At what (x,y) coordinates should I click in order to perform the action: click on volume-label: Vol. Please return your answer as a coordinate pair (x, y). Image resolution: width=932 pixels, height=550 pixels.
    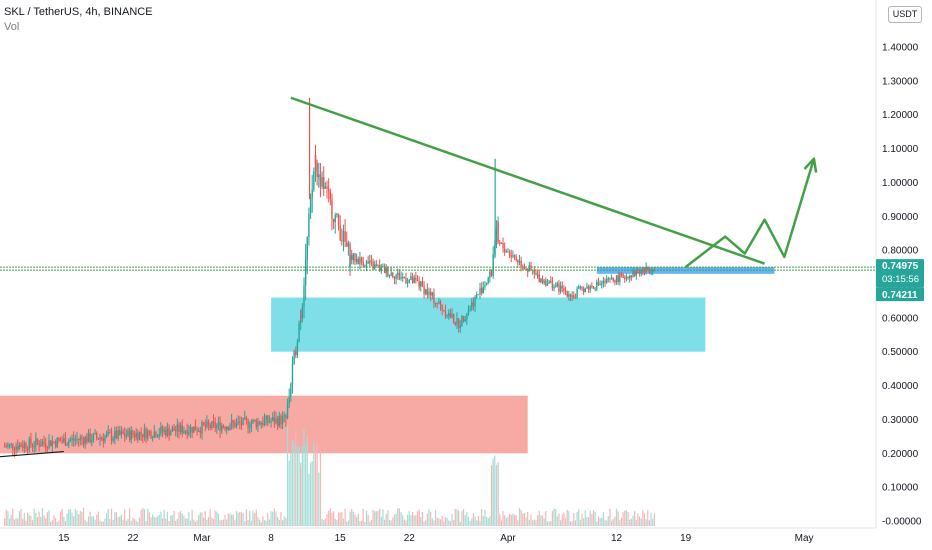
    Looking at the image, I should click on (12, 27).